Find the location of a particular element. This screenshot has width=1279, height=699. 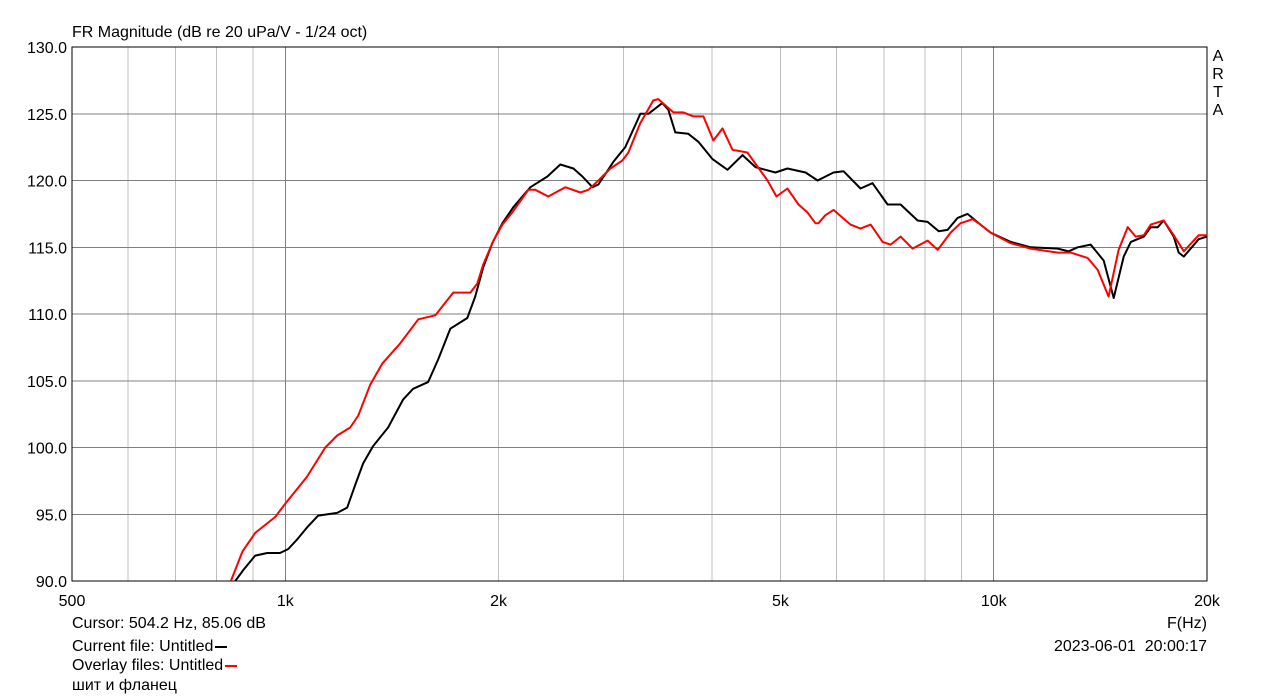

overlay-file-label: Overlay files: Untitled is located at coordinates (148, 665).